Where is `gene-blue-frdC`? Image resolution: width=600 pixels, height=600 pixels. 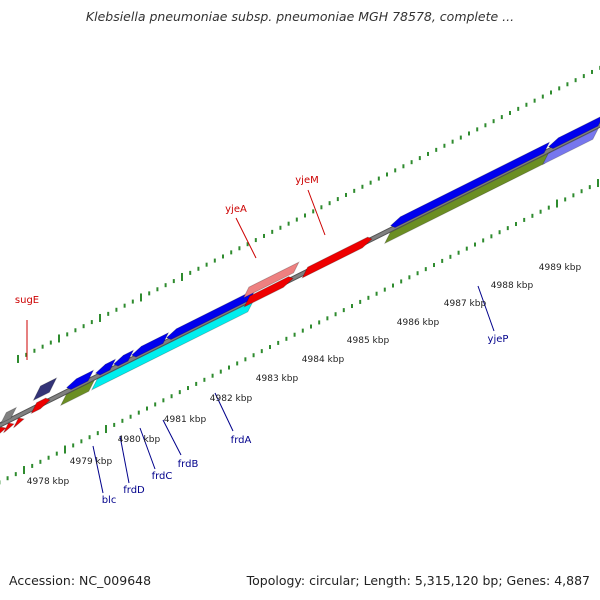
gene-blue-frdC is located at coordinates (123, 358).